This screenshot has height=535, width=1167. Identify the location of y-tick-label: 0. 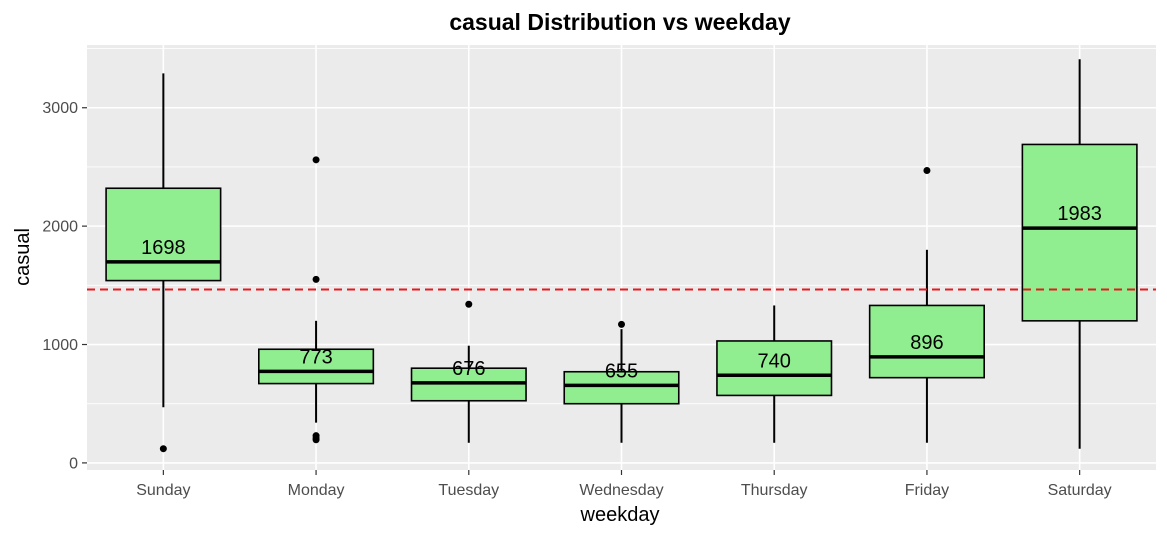
(73, 463).